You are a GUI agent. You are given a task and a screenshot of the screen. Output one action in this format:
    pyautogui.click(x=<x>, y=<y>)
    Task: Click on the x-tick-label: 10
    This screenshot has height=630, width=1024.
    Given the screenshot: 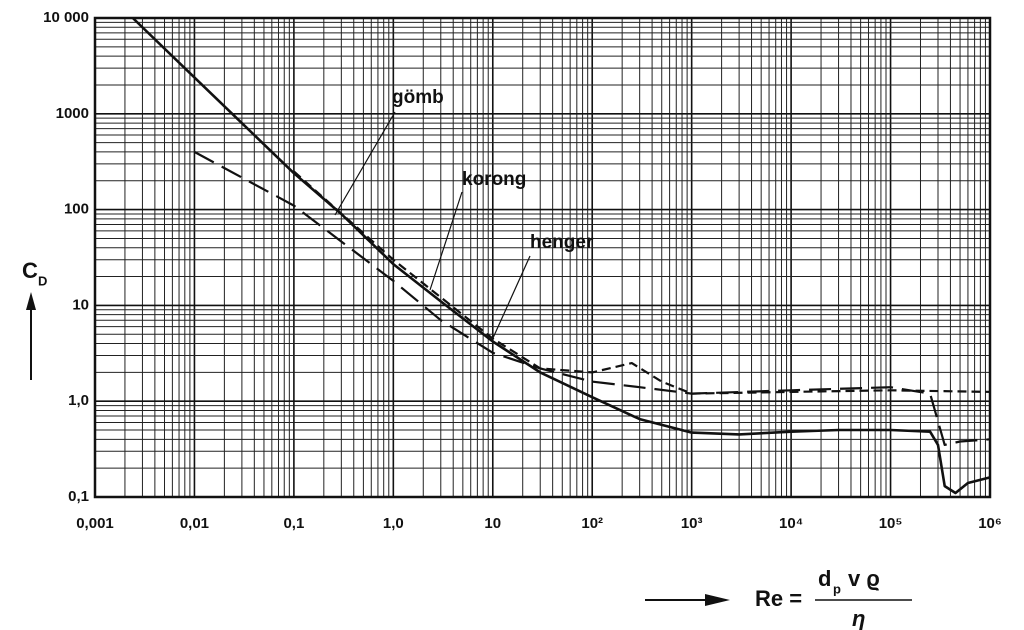 What is the action you would take?
    pyautogui.click(x=492, y=523)
    